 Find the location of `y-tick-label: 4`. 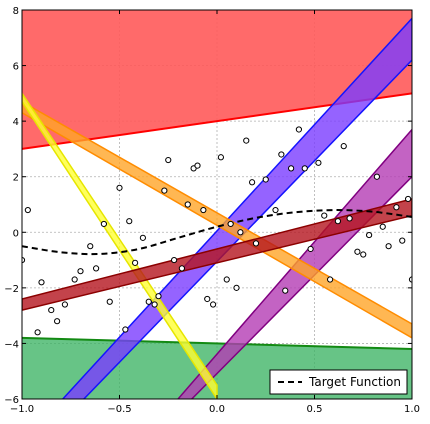

y-tick-label: 4 is located at coordinates (16, 122).